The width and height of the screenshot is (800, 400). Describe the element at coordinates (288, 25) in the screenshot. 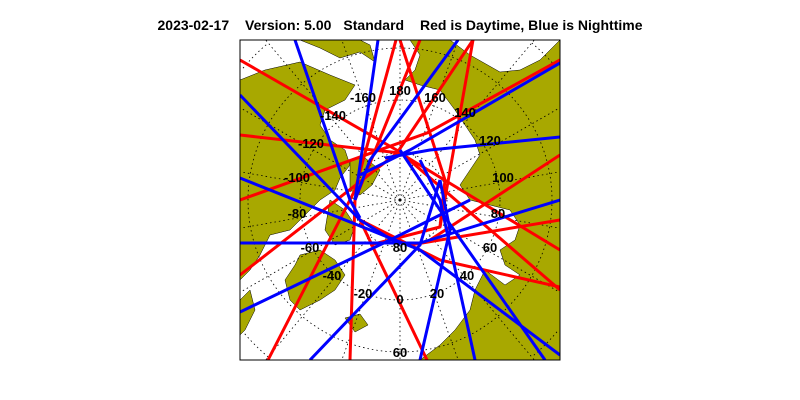

I see `version-label: Version: 5.00` at that location.